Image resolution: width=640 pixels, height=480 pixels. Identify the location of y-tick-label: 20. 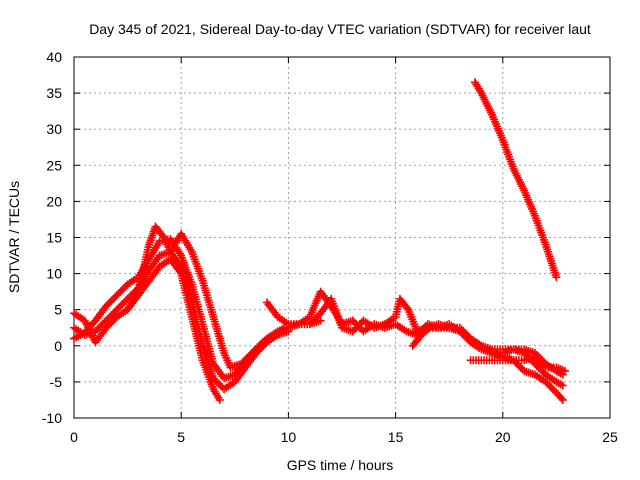
(54, 201).